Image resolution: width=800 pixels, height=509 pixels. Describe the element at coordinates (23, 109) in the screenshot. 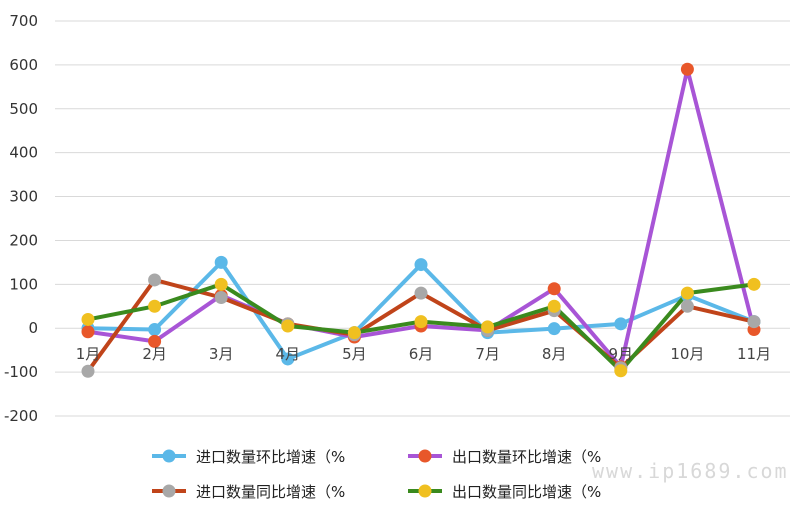

I see `y-tick-label: 500` at that location.